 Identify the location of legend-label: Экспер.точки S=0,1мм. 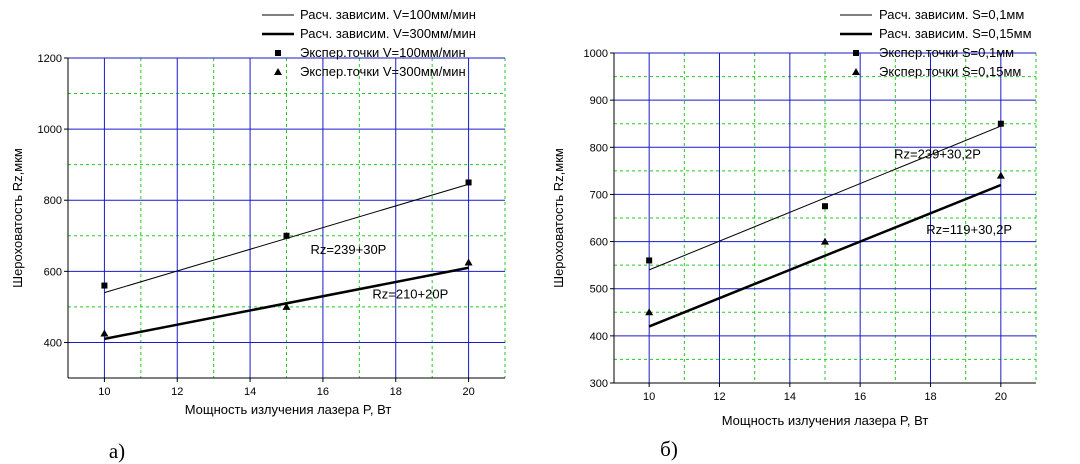
(946, 52).